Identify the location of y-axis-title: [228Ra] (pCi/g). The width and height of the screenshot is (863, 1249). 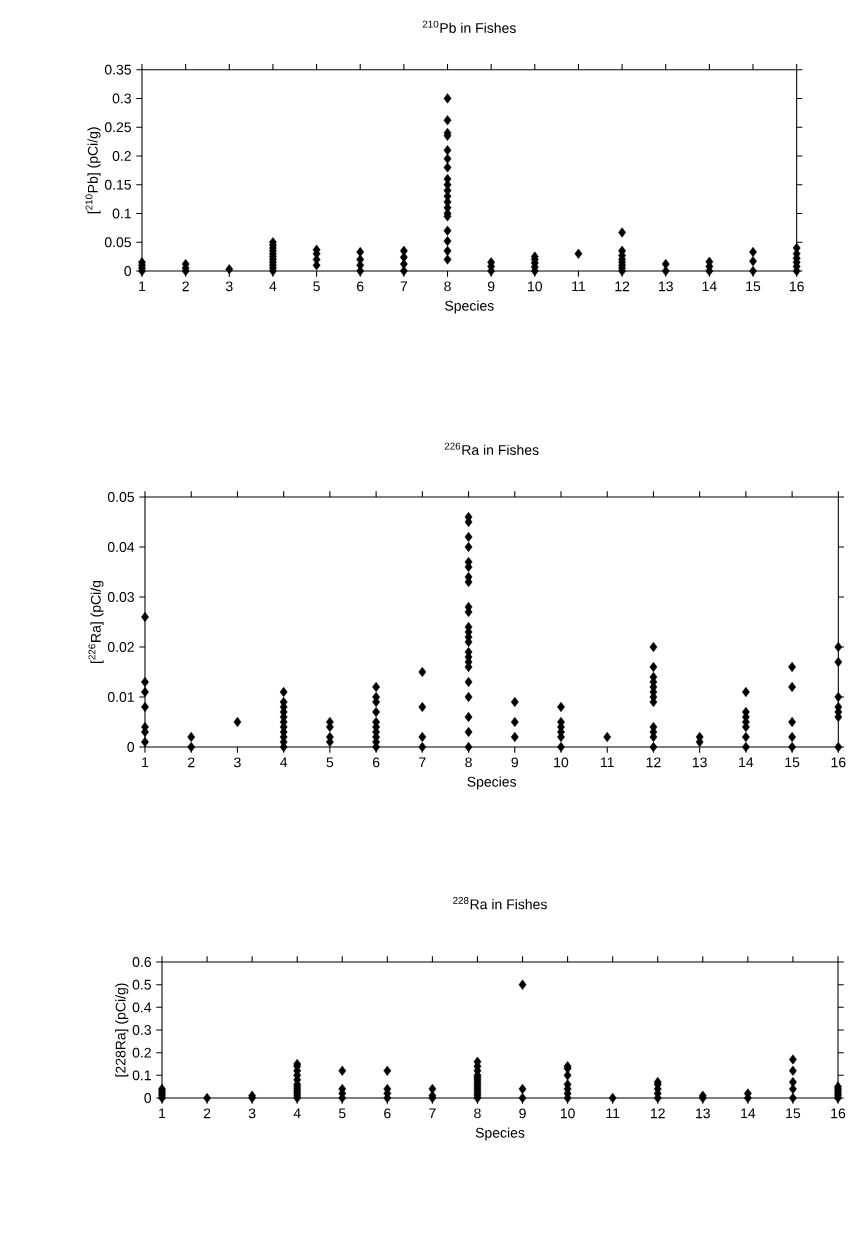
(122, 1030).